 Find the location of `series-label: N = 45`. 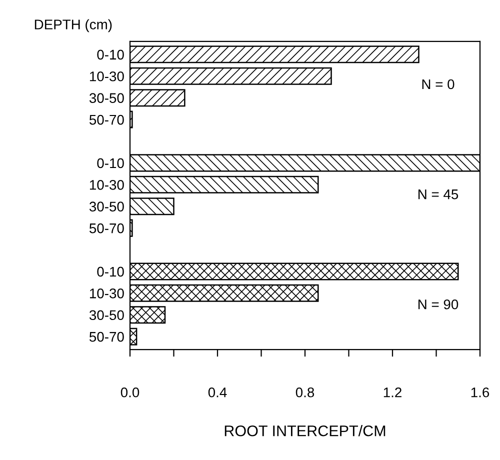

series-label: N = 45 is located at coordinates (438, 195).